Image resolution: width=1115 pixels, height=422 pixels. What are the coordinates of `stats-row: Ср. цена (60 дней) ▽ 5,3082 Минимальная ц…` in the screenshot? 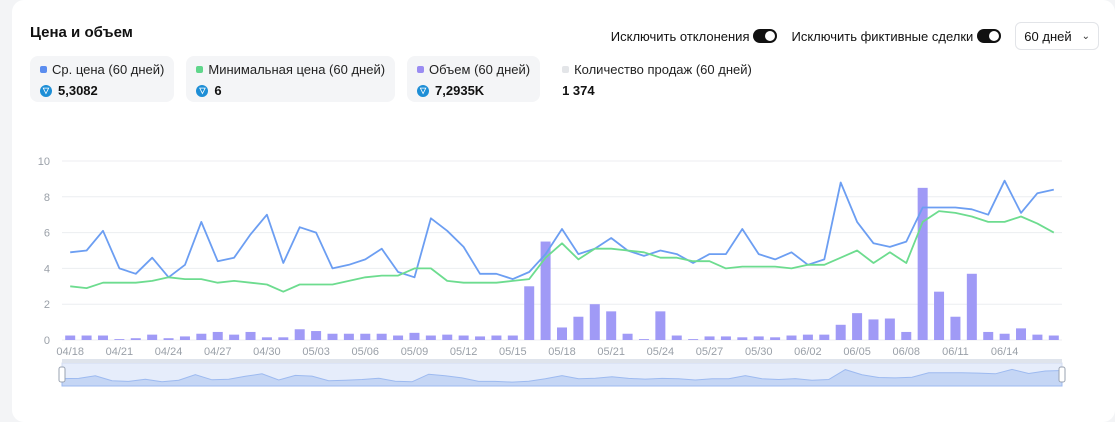 It's located at (402, 79).